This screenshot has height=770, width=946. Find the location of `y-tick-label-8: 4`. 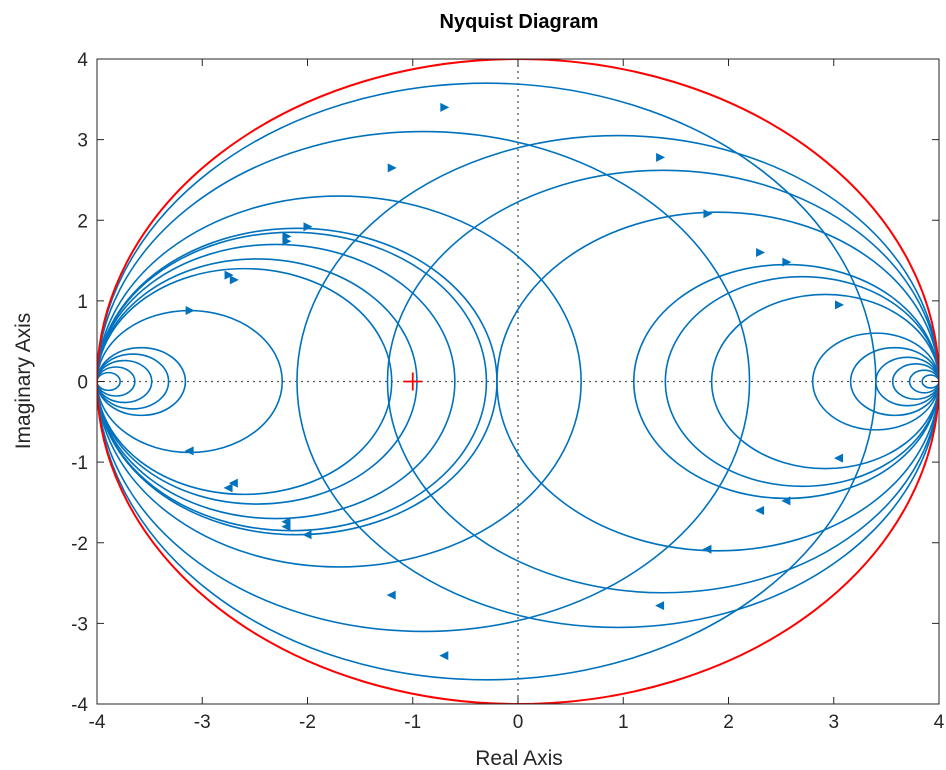

y-tick-label-8: 4 is located at coordinates (82, 60).